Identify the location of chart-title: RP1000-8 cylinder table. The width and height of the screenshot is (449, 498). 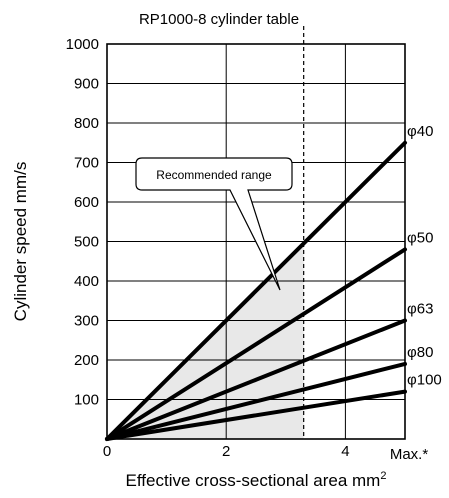
(219, 19).